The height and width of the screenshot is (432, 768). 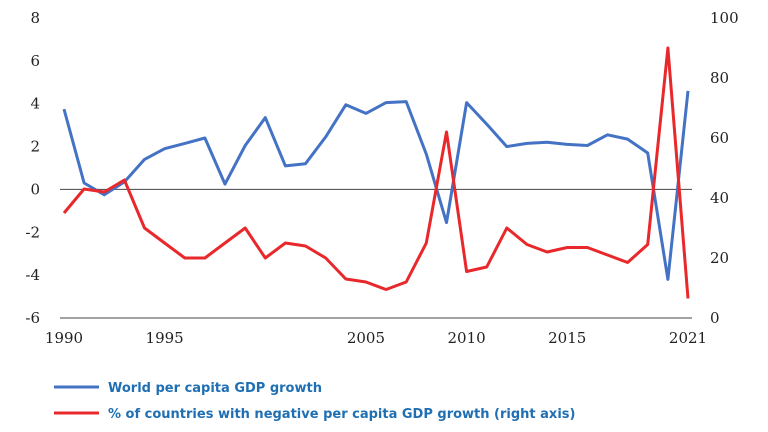 I want to click on y-right-tick-label: 60, so click(x=719, y=138).